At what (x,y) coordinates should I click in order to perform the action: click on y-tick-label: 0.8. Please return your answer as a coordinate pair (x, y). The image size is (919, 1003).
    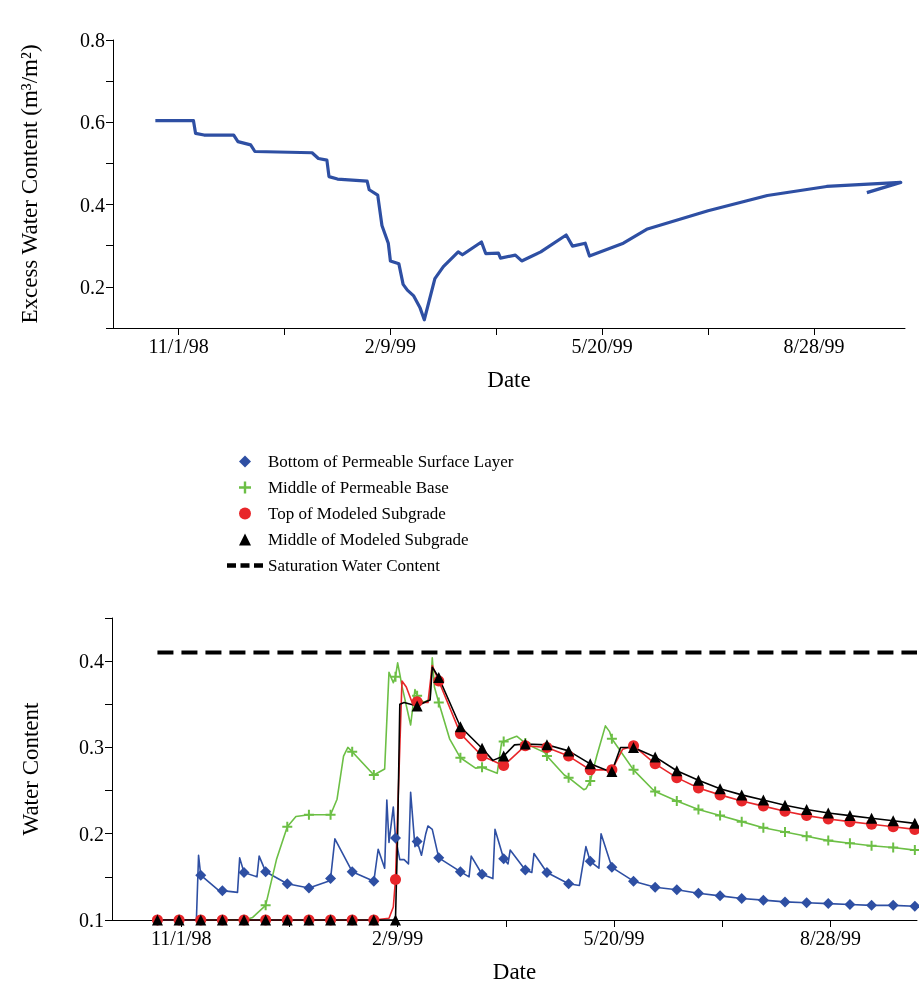
    Looking at the image, I should click on (92, 40).